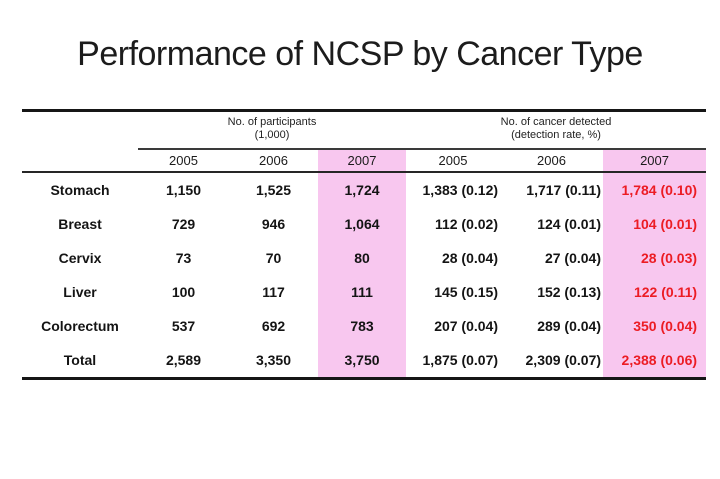 The width and height of the screenshot is (720, 479). Describe the element at coordinates (655, 223) in the screenshot. I see `value-cell: 104 (0.01)` at that location.